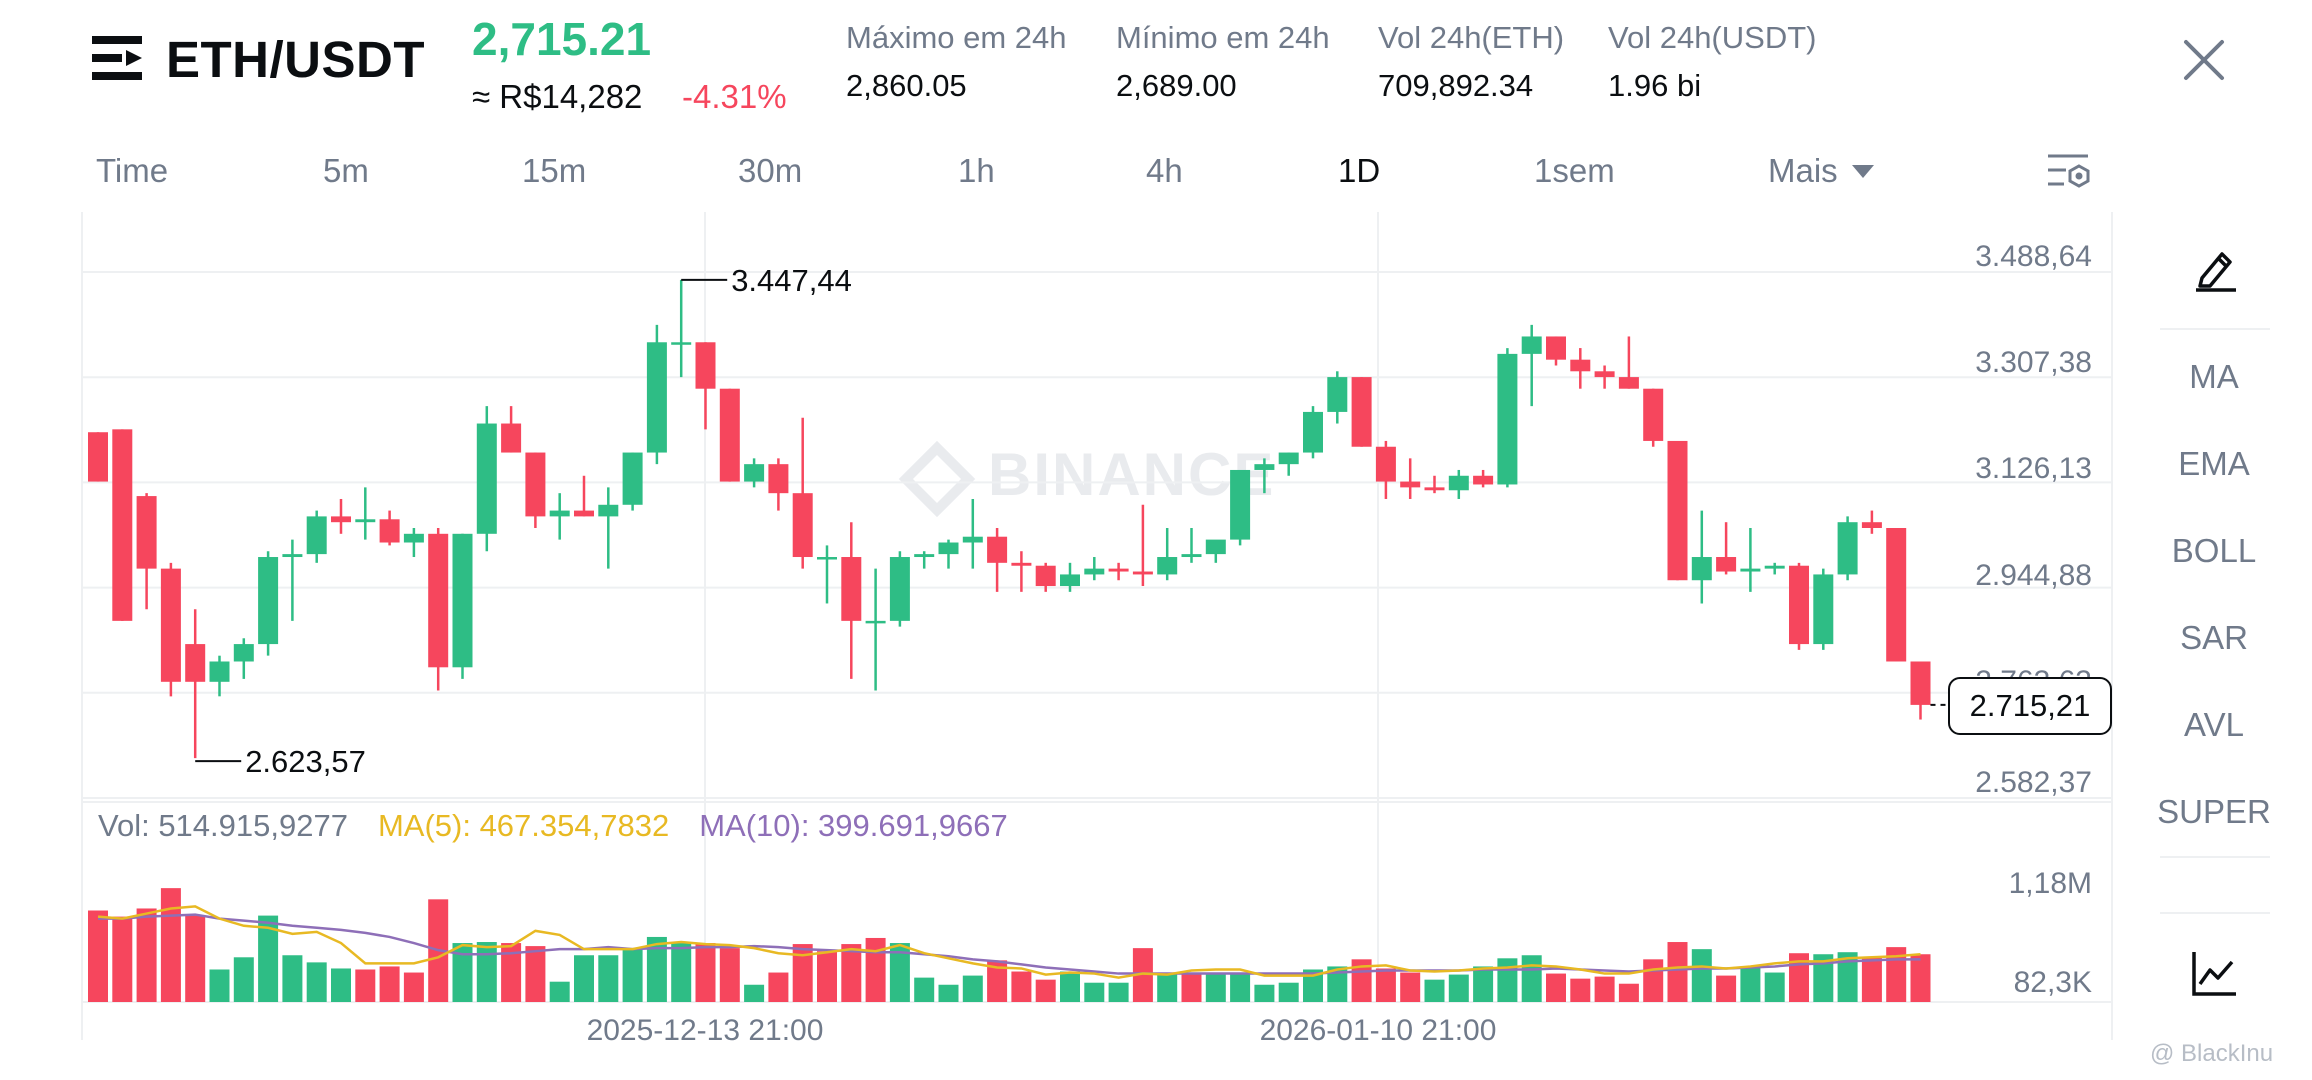 Image resolution: width=2312 pixels, height=1080 pixels. What do you see at coordinates (117, 58) in the screenshot?
I see `menu-icon` at bounding box center [117, 58].